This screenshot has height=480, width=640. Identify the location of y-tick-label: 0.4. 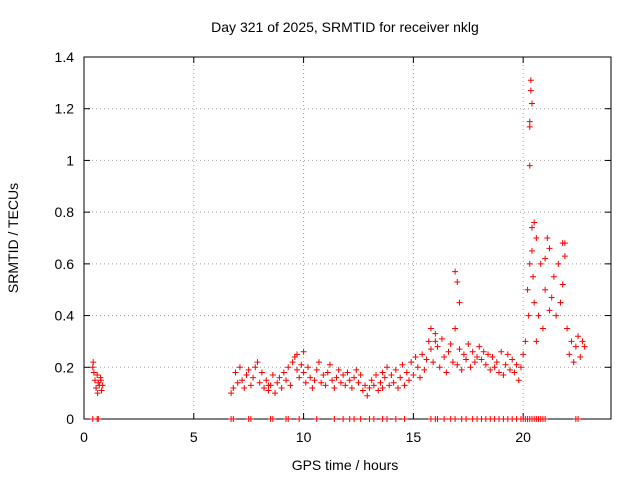
(65, 316).